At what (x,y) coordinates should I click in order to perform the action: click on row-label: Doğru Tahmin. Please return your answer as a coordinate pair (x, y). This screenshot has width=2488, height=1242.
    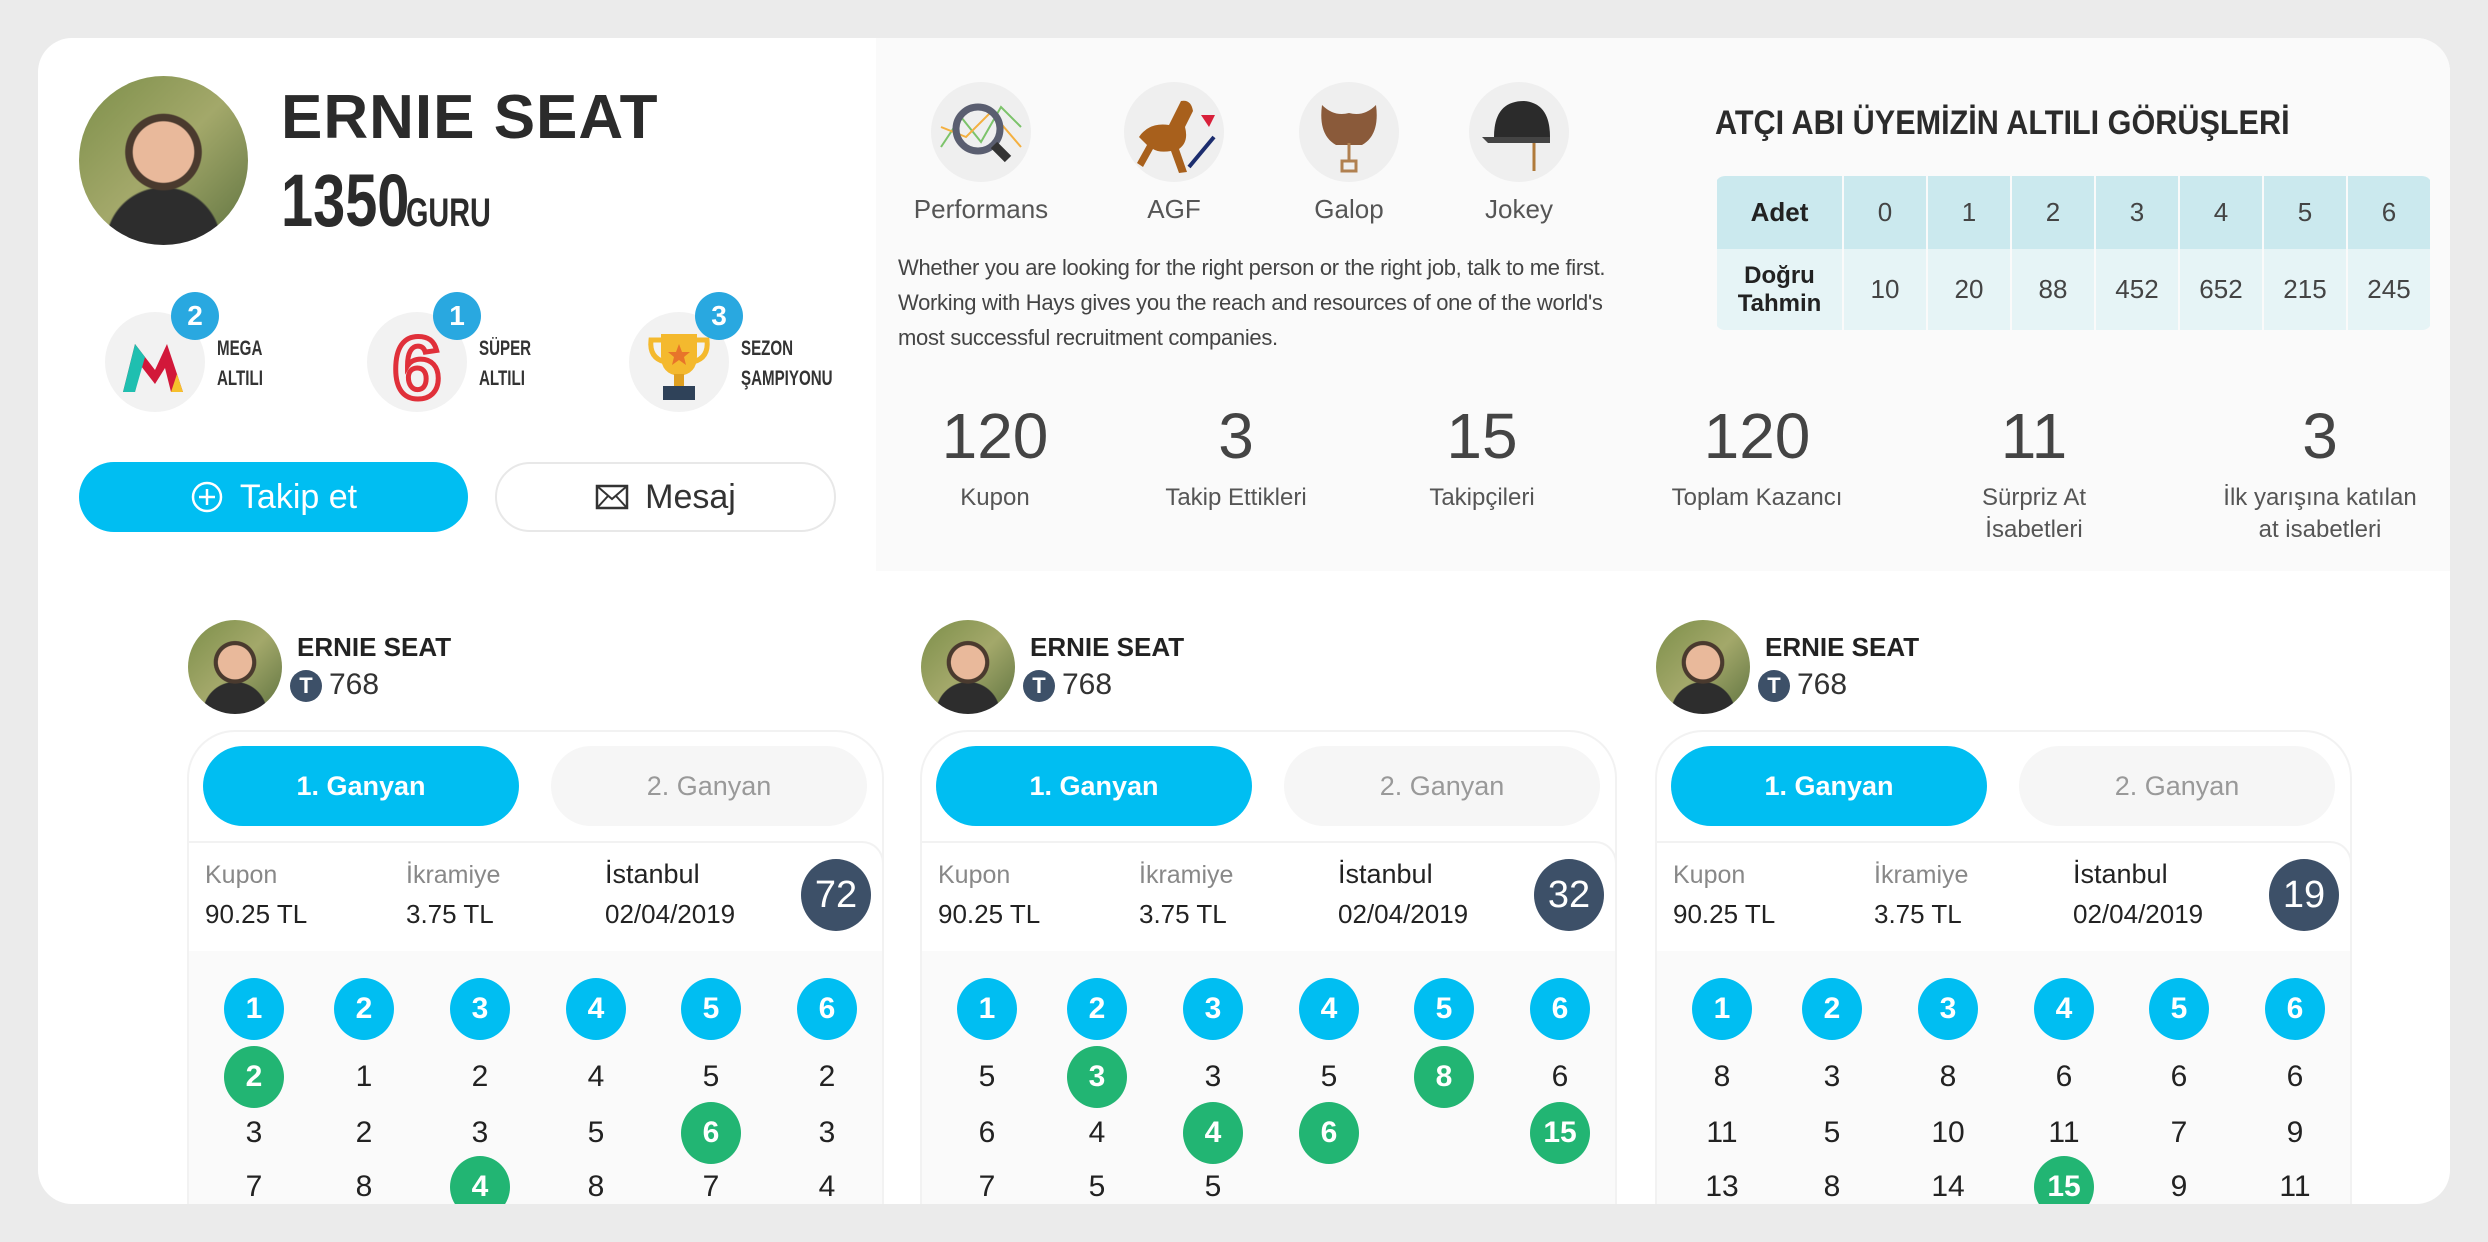
    Looking at the image, I should click on (1779, 289).